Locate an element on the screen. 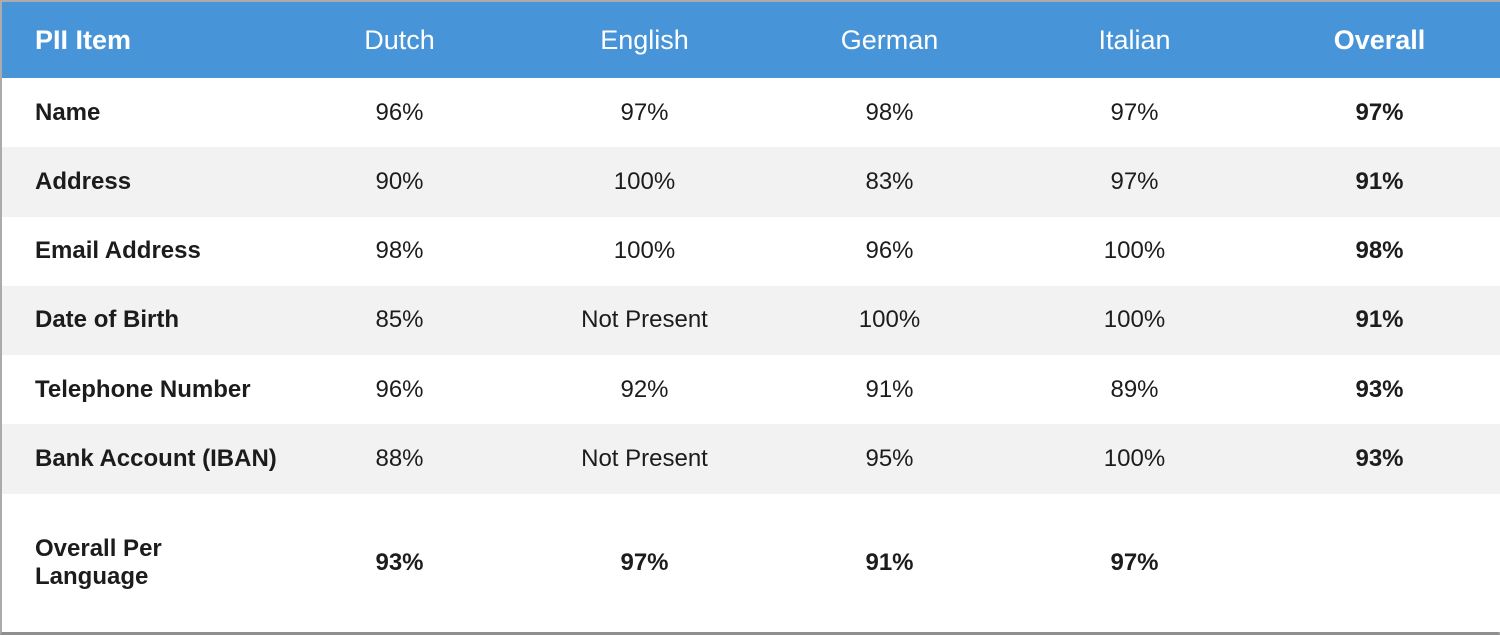  row-label: Telephone Number is located at coordinates (139, 390).